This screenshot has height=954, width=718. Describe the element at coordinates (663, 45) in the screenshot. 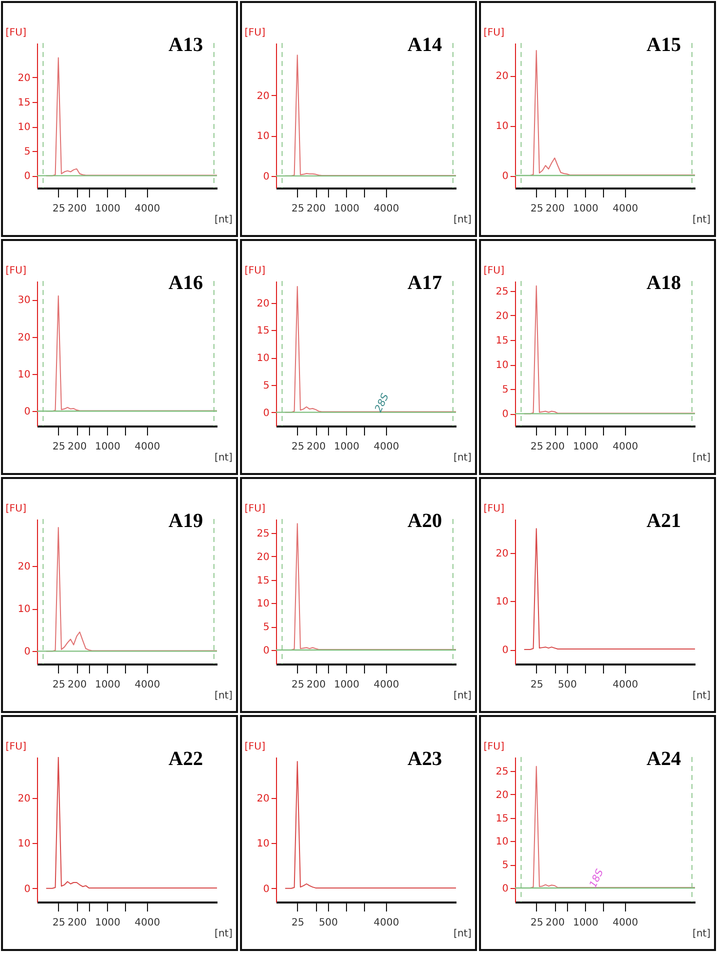

I see `chart-title: A15` at that location.